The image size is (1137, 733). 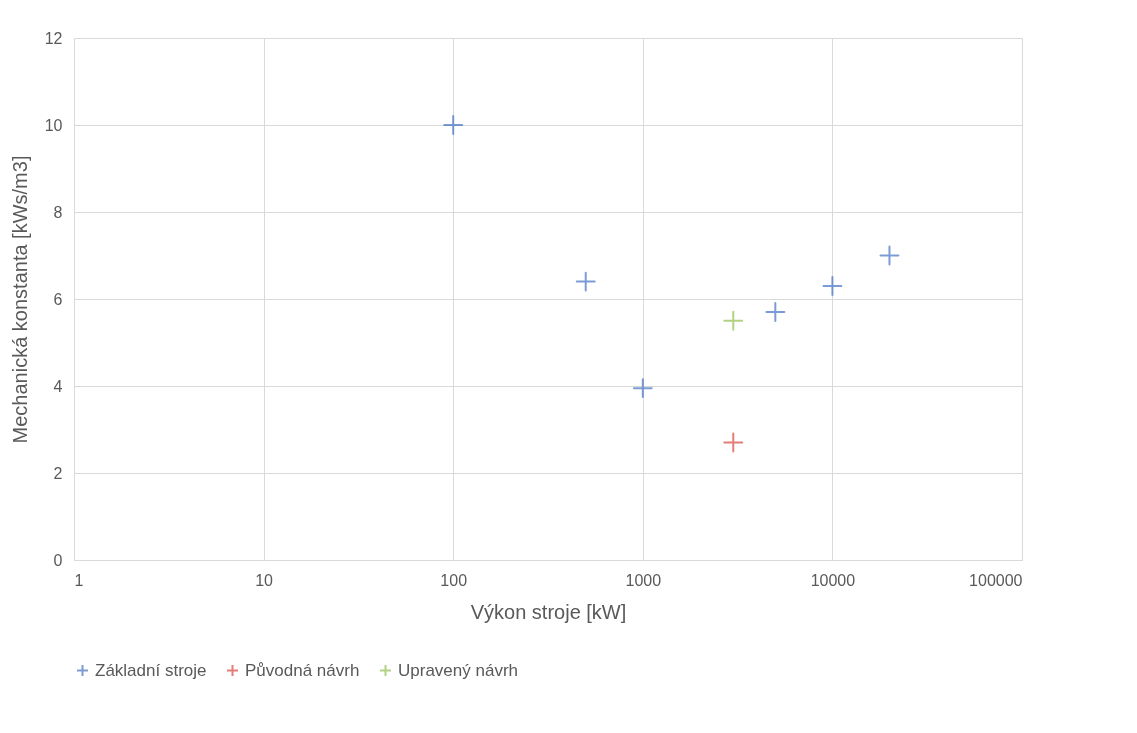 What do you see at coordinates (58, 473) in the screenshot?
I see `y-tick-label: 2` at bounding box center [58, 473].